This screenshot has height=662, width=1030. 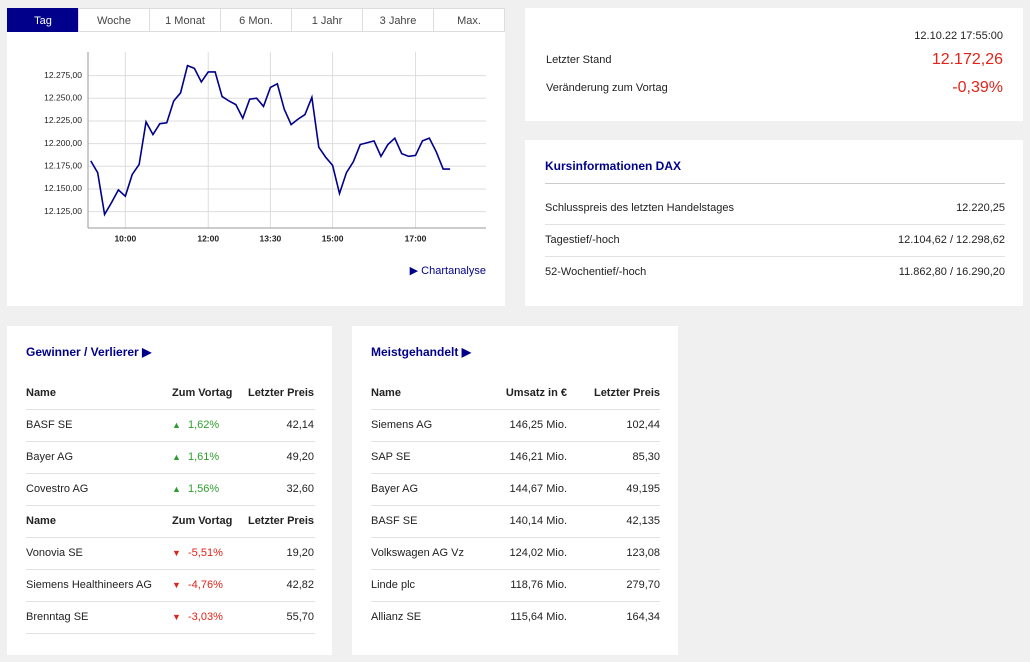 What do you see at coordinates (270, 140) in the screenshot?
I see `price-line` at bounding box center [270, 140].